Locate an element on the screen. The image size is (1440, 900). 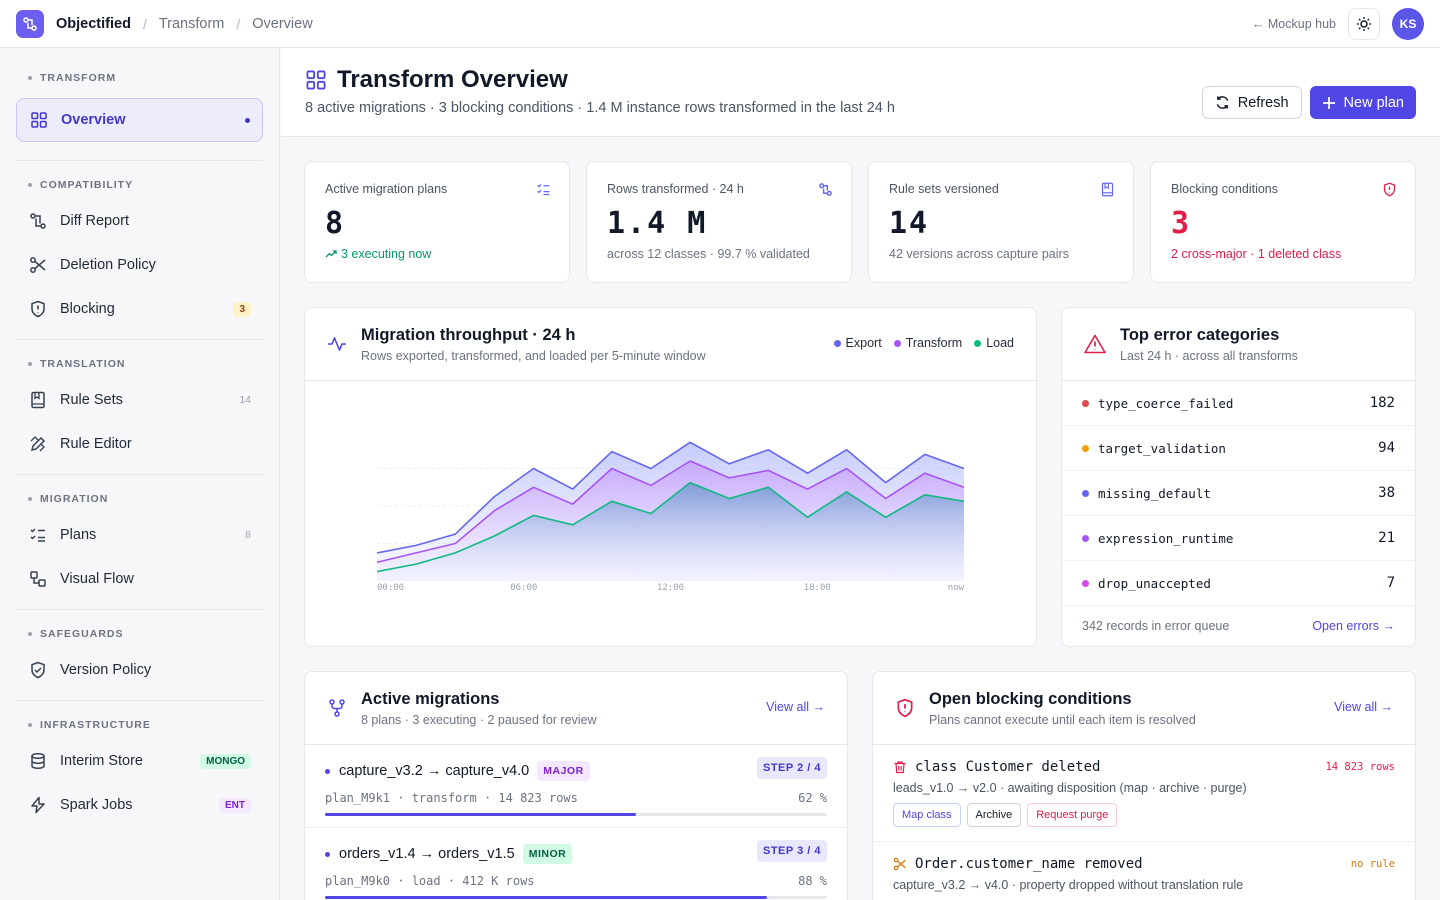
migration-meta: plan_M9k0 · load · 412 K rows is located at coordinates (430, 881).